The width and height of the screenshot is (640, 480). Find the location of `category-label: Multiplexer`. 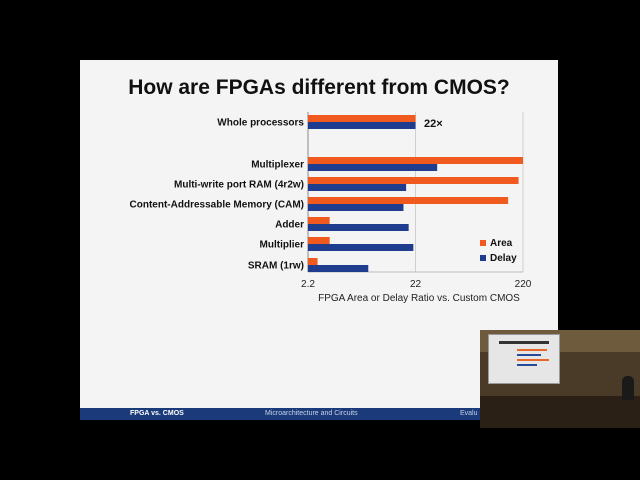

category-label: Multiplexer is located at coordinates (277, 165).